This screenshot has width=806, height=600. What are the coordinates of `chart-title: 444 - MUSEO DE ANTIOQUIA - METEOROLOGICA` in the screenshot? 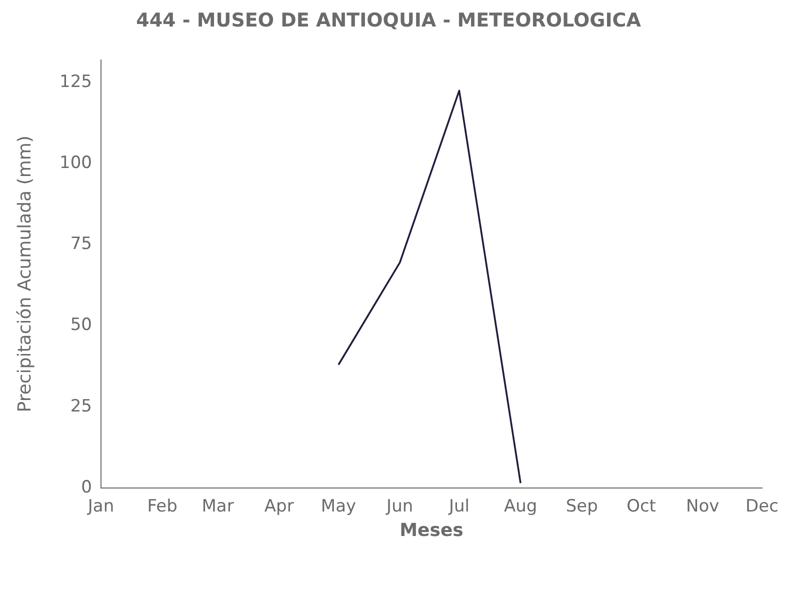 It's located at (389, 20).